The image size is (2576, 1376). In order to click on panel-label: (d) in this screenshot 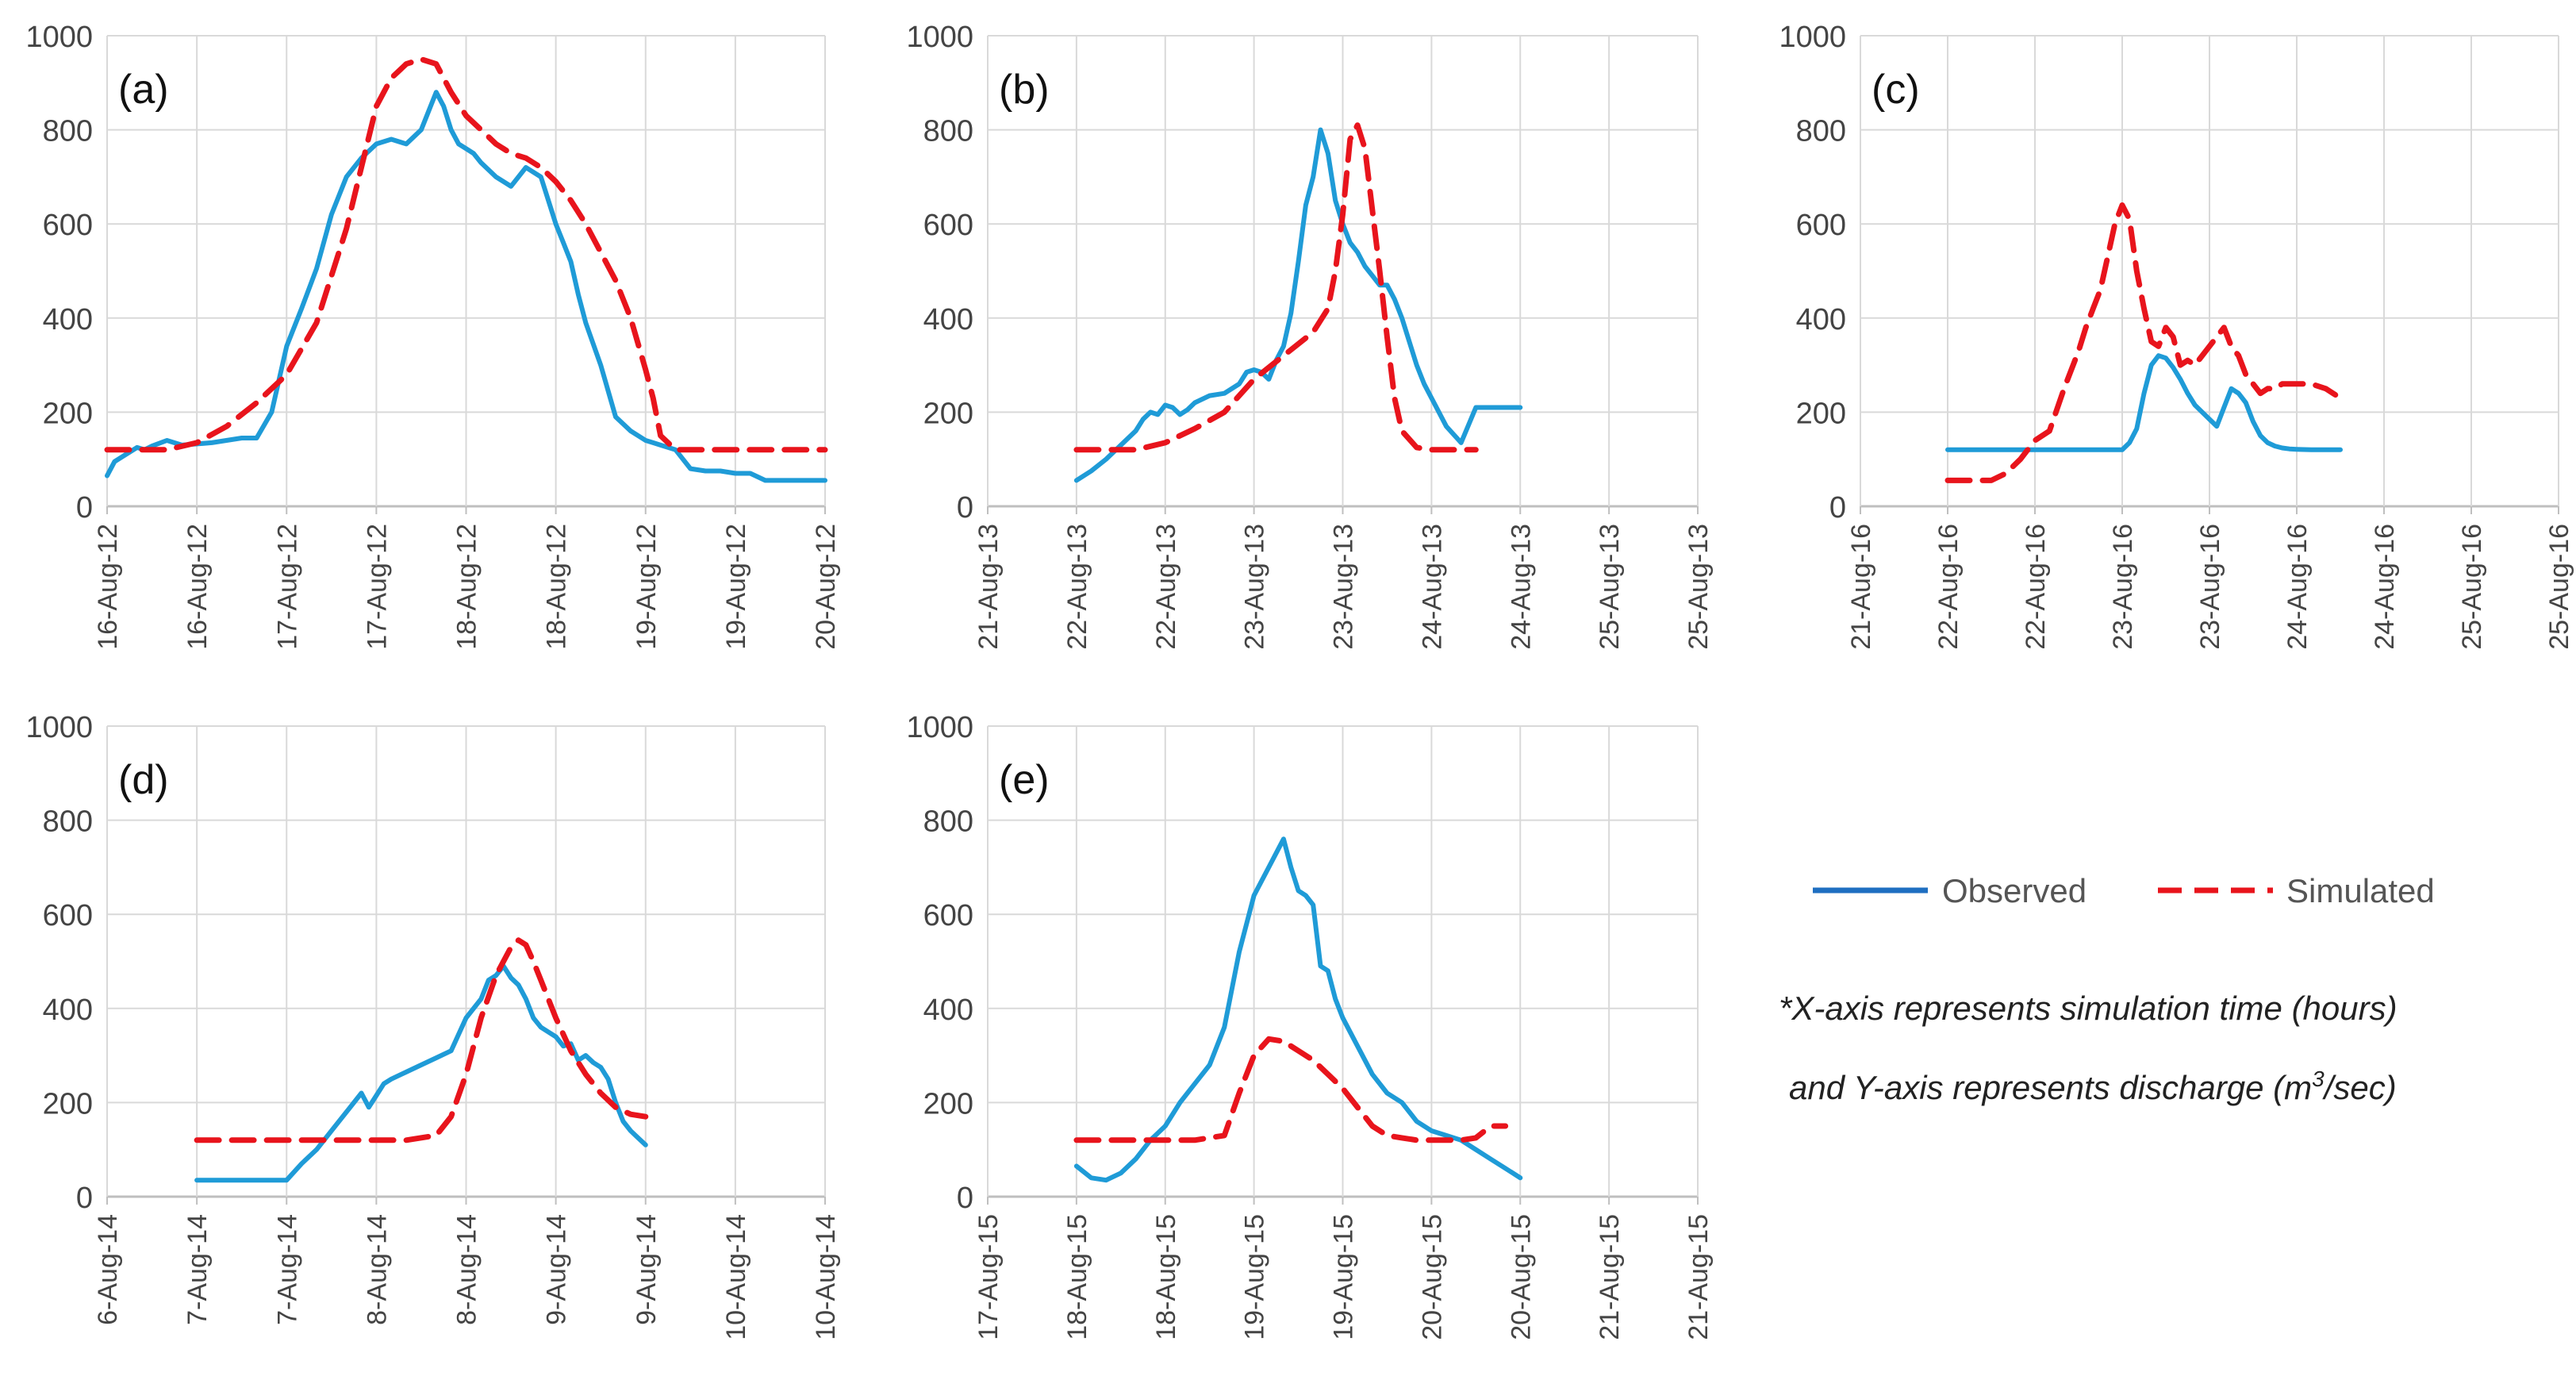, I will do `click(143, 780)`.